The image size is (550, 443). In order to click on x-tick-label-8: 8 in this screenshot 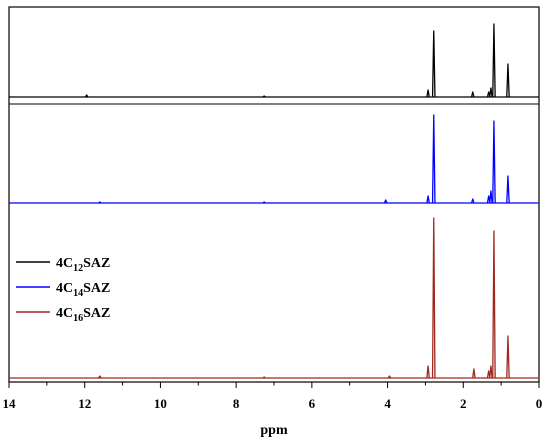, I will do `click(236, 403)`.